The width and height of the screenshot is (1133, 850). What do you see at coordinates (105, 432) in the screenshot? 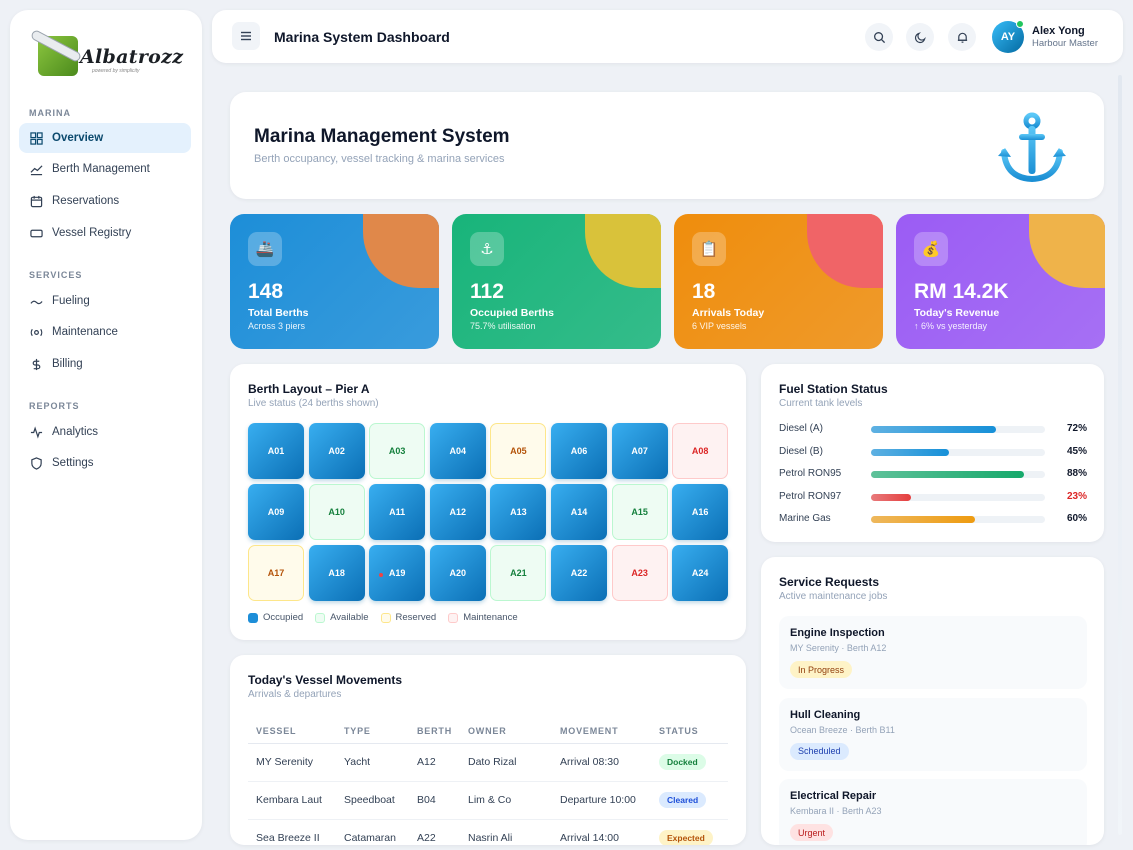
I see `sidebar-item-analytics: Analytics` at bounding box center [105, 432].